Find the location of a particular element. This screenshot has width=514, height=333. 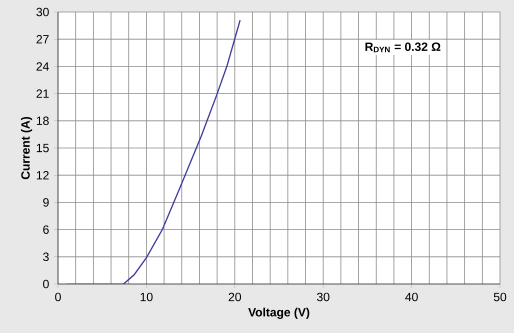

y-tick-label: 30 is located at coordinates (42, 12).